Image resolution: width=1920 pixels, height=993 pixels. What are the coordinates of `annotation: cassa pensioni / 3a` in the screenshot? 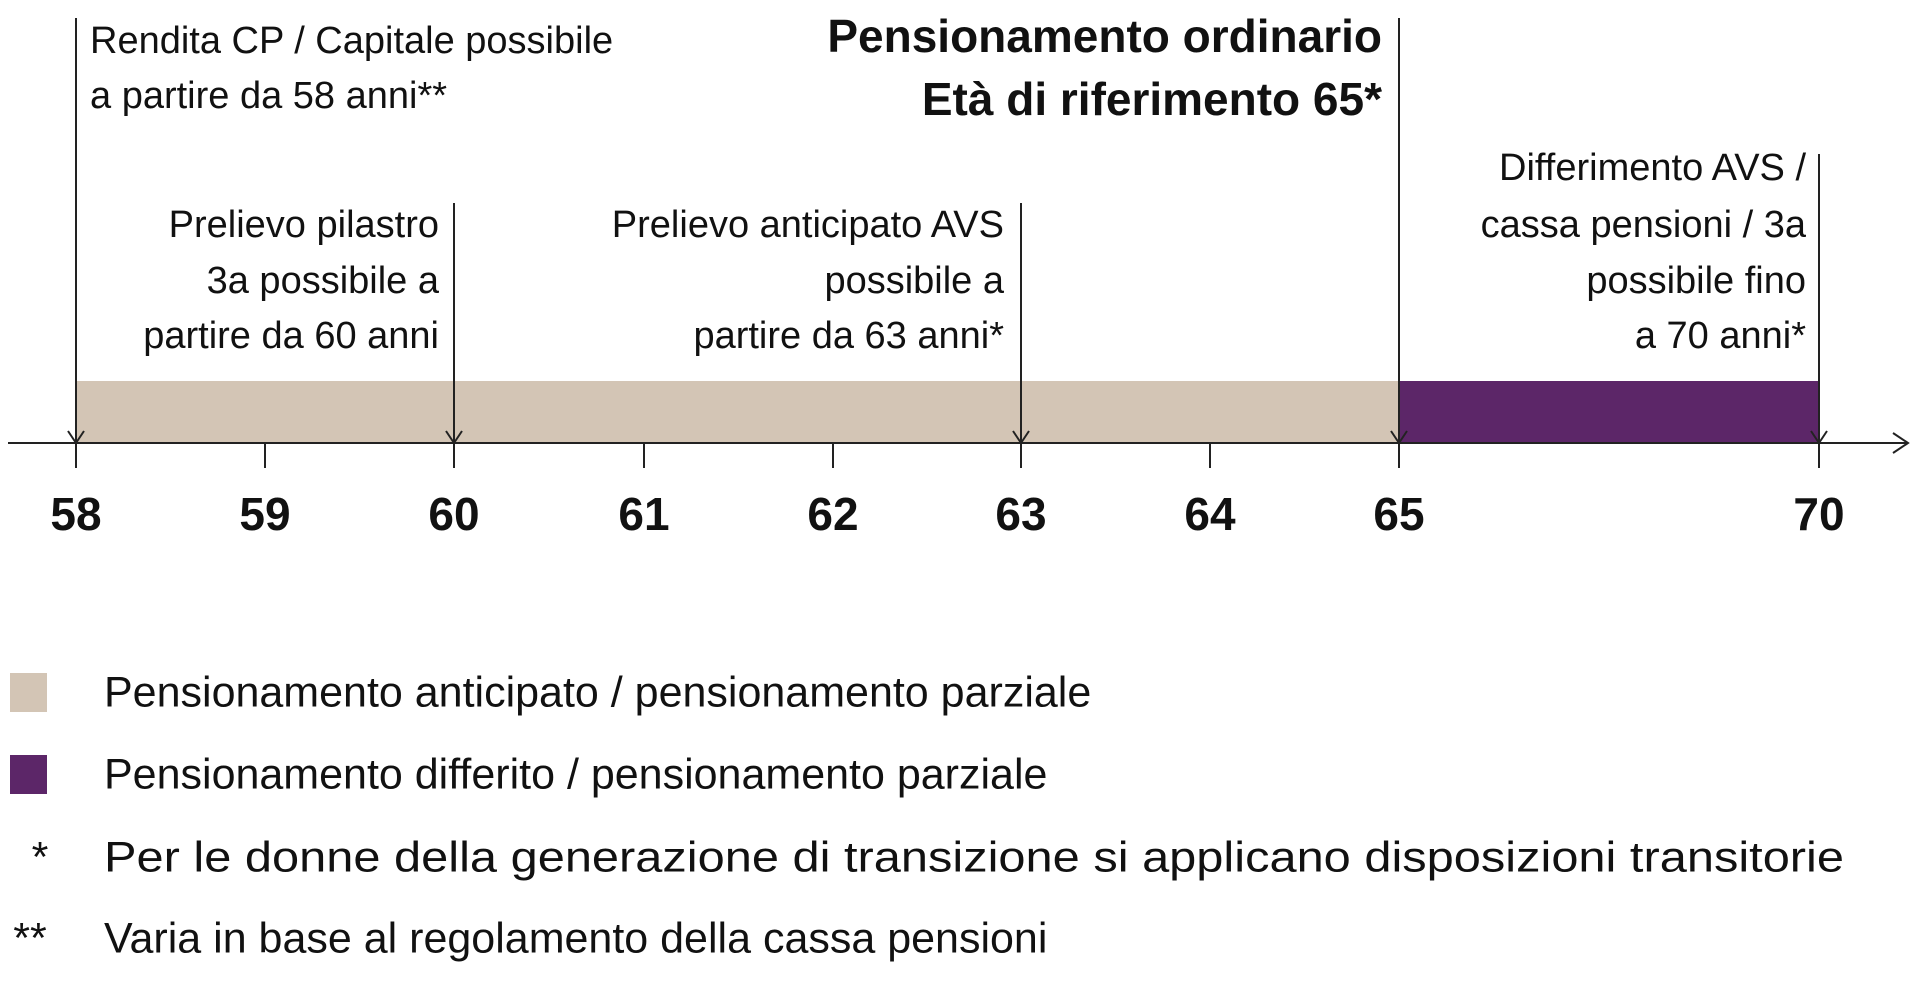 It's located at (1644, 225).